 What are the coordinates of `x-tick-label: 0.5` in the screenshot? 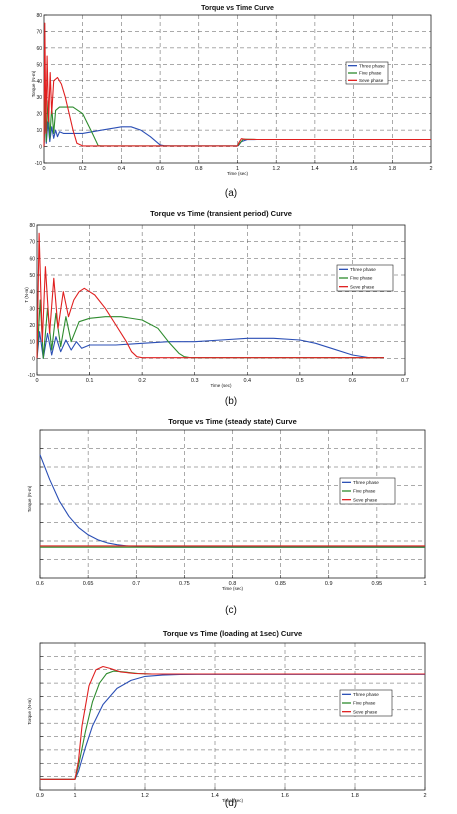 It's located at (300, 381).